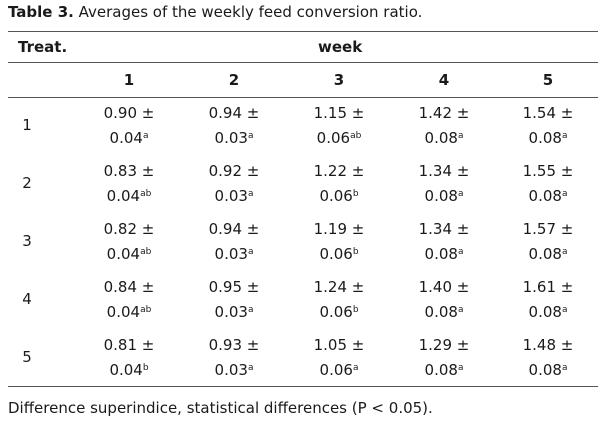  What do you see at coordinates (339, 345) in the screenshot?
I see `cell-mean: 1.05 ±` at bounding box center [339, 345].